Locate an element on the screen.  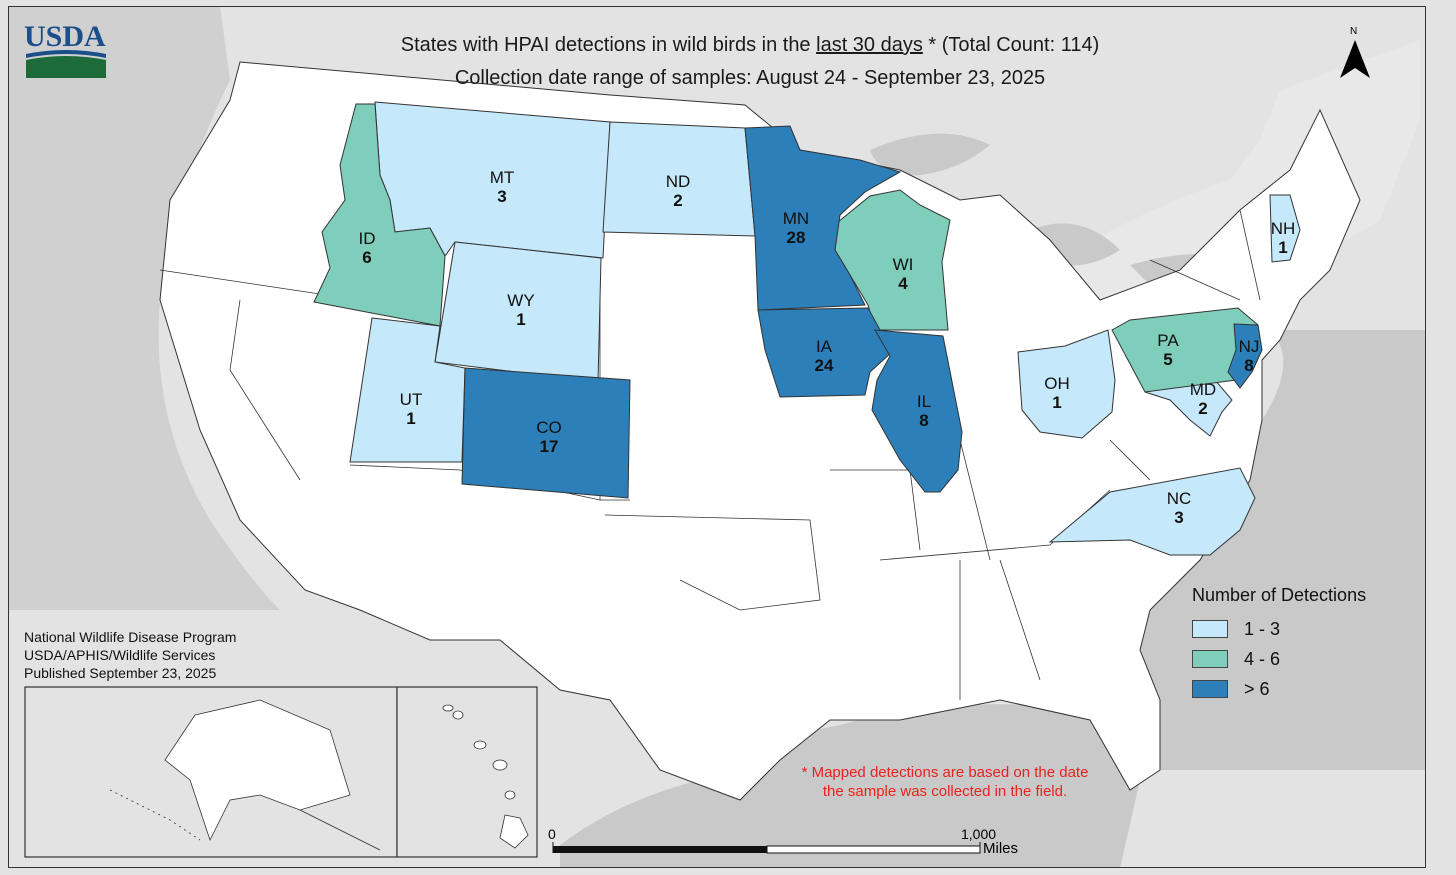
legend-title: Number of Detections is located at coordinates (1279, 595).